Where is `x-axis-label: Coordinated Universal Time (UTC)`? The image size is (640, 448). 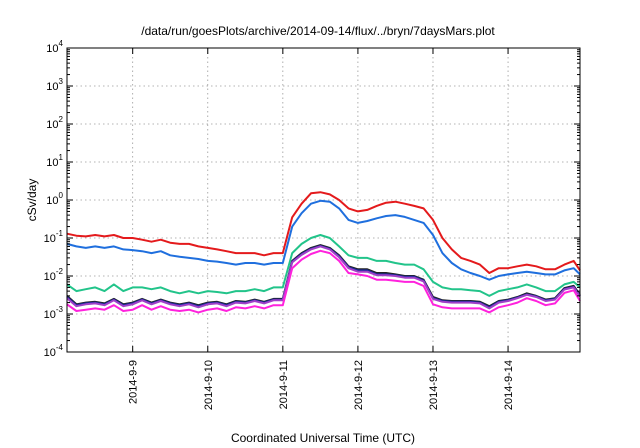 x-axis-label: Coordinated Universal Time (UTC) is located at coordinates (323, 438).